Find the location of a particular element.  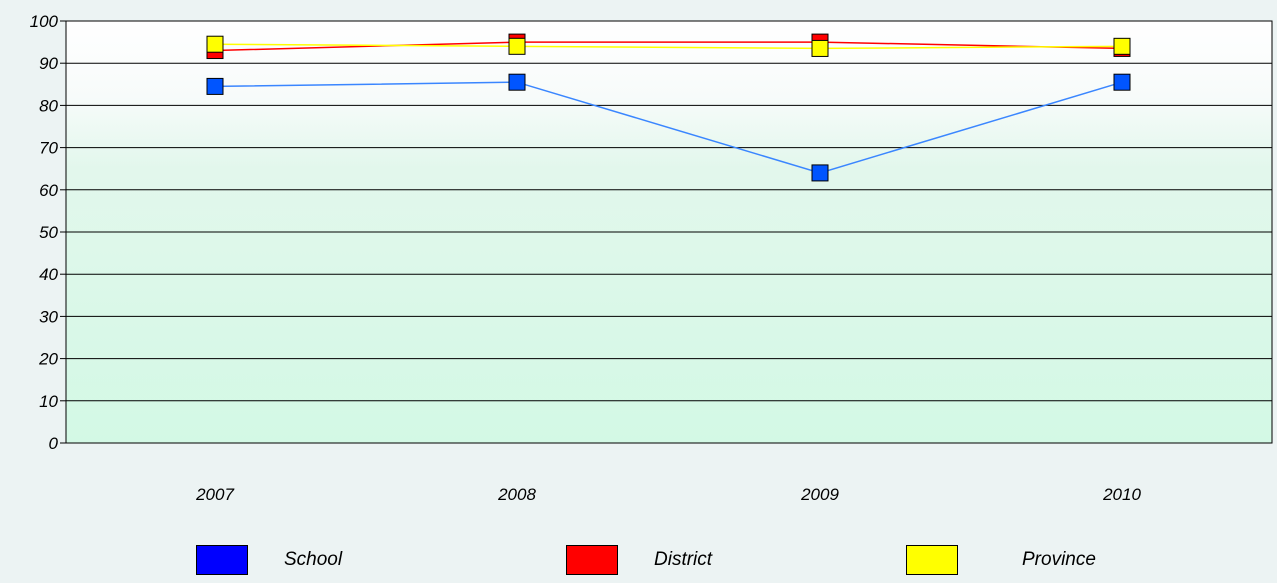

y-tick-label: 10 is located at coordinates (48, 401).